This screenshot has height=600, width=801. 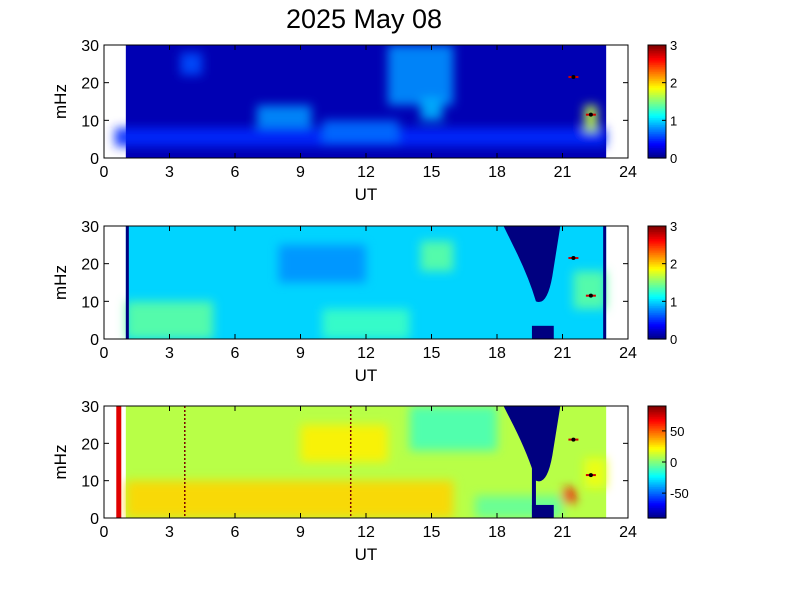 What do you see at coordinates (605, 282) in the screenshot?
I see `span-edge-right` at bounding box center [605, 282].